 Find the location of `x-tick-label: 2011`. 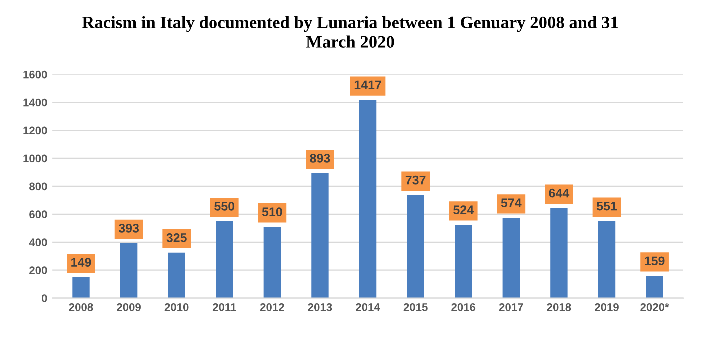

x-tick-label: 2011 is located at coordinates (224, 307).